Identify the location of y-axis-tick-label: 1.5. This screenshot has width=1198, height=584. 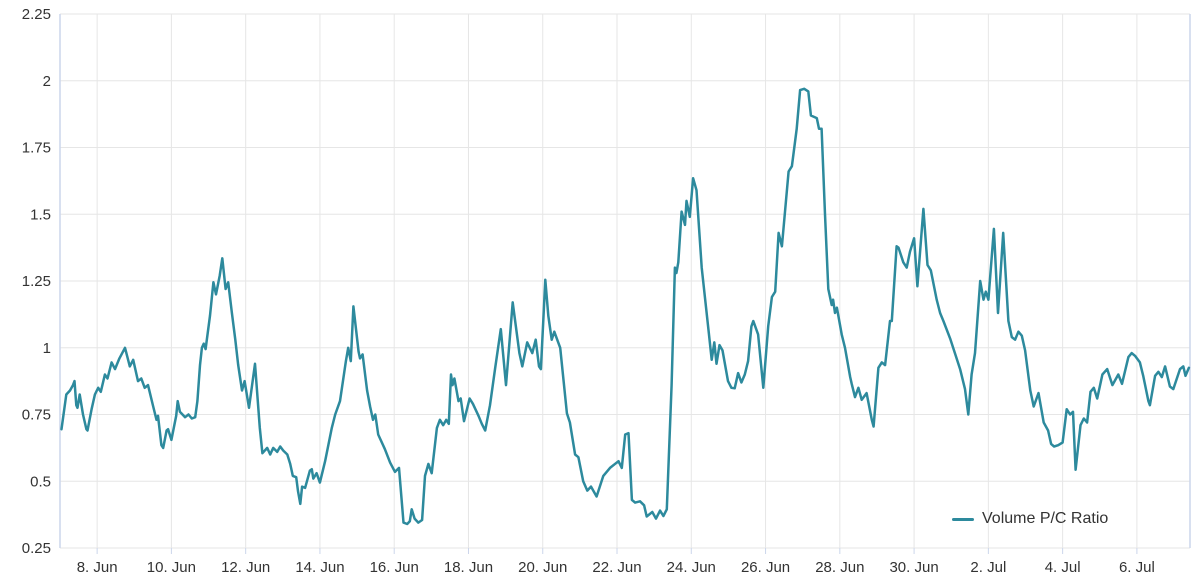
(40, 214).